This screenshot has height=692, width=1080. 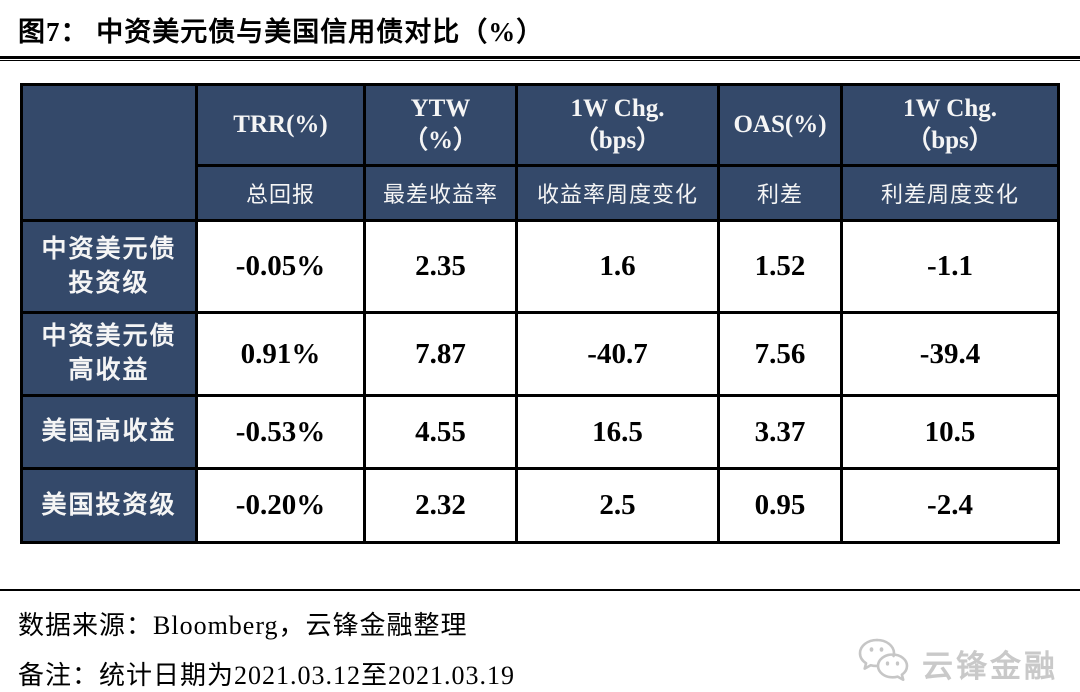 I want to click on table-row-cn-ig: 中资美元债 投资级 -0.05% 2.35 1.6 1.52 -1.1, so click(x=540, y=266).